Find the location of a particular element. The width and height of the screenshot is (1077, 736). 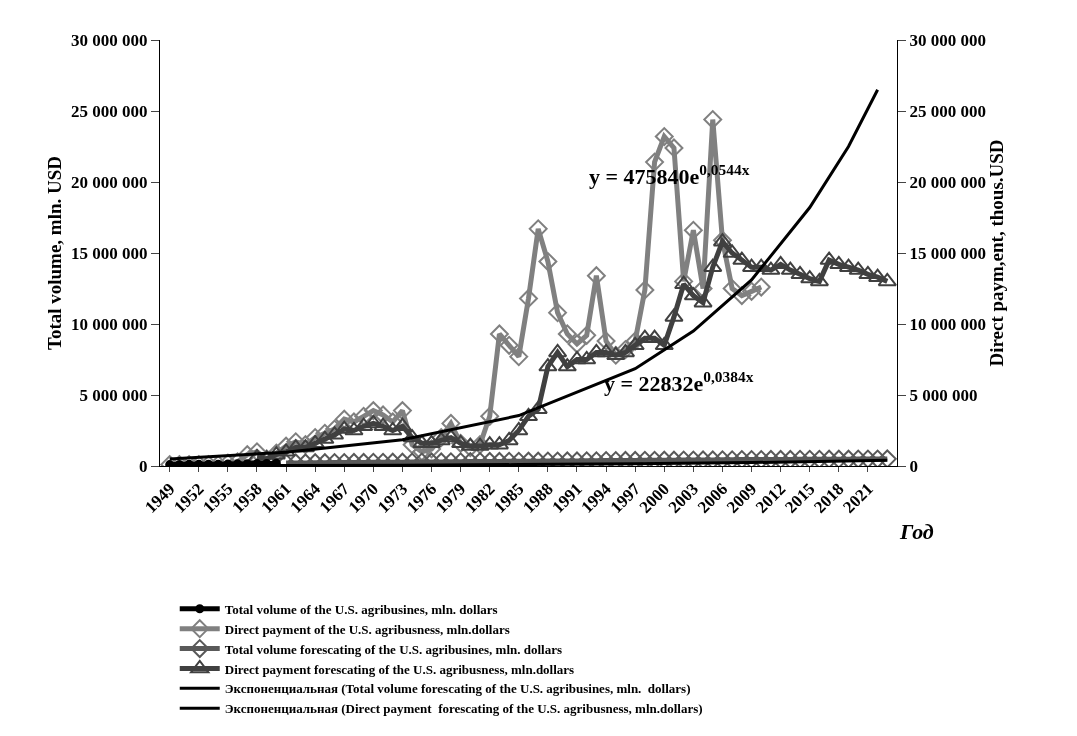

y-tick-label: 10 000 000 is located at coordinates (109, 324).